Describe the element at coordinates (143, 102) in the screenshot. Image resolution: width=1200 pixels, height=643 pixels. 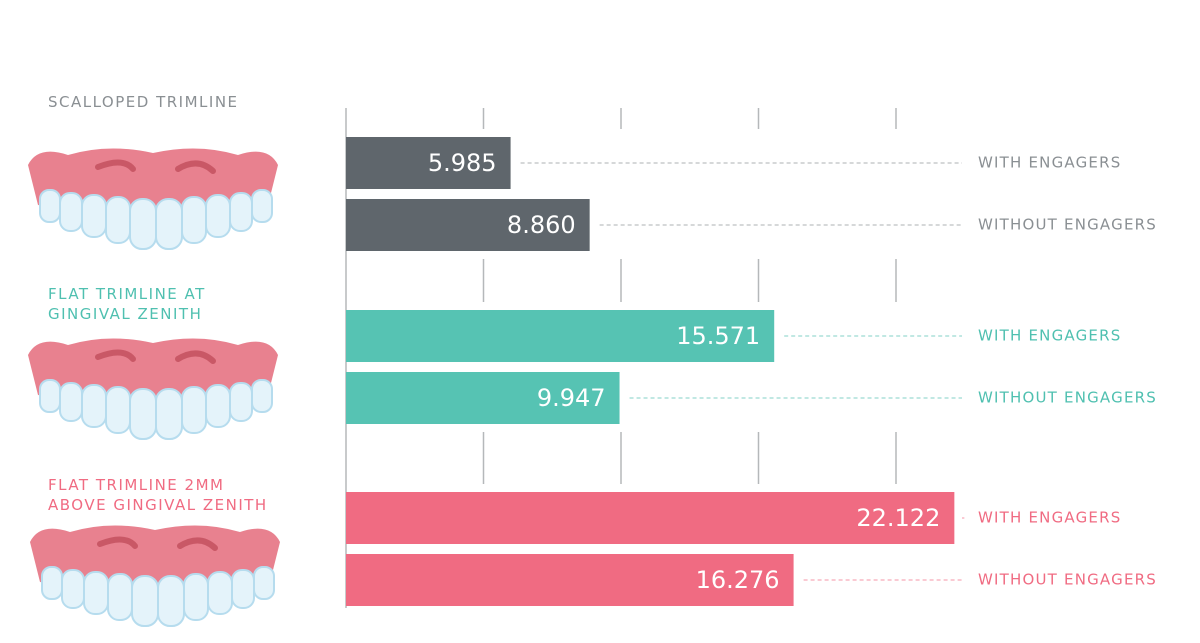
I see `group-label: SCALLOPED TRIMLINE` at that location.